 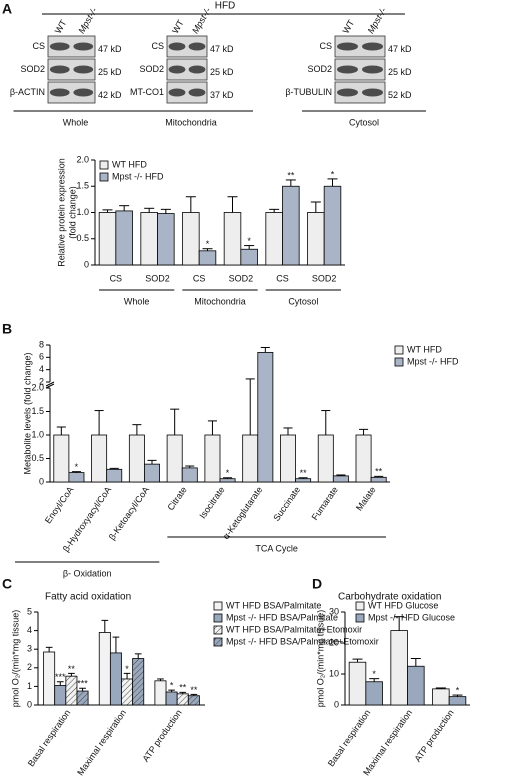 I want to click on fraction-label: Cytosol, so click(x=364, y=122).